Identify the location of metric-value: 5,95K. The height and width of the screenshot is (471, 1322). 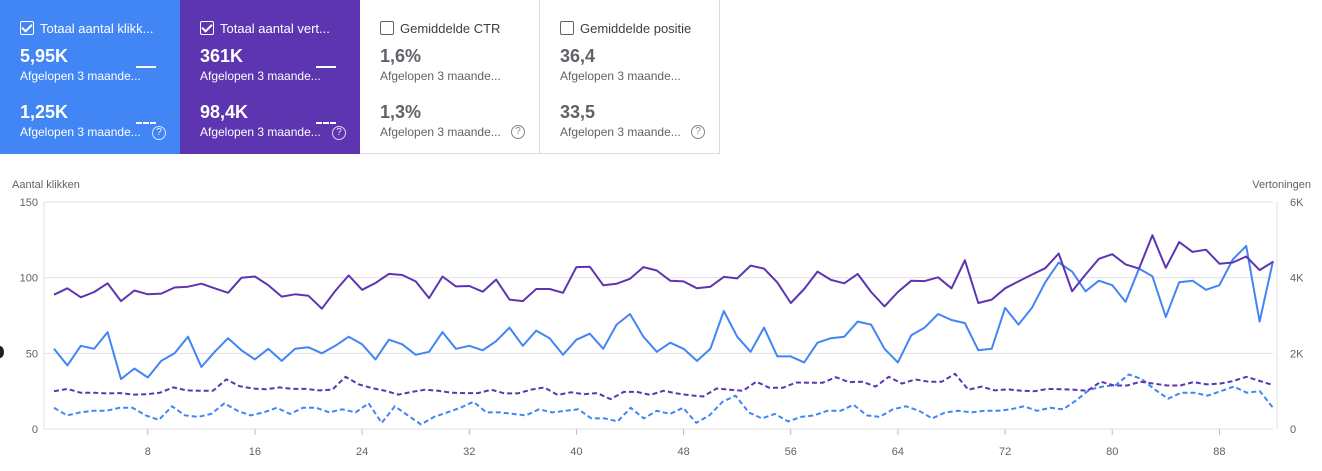
(44, 56).